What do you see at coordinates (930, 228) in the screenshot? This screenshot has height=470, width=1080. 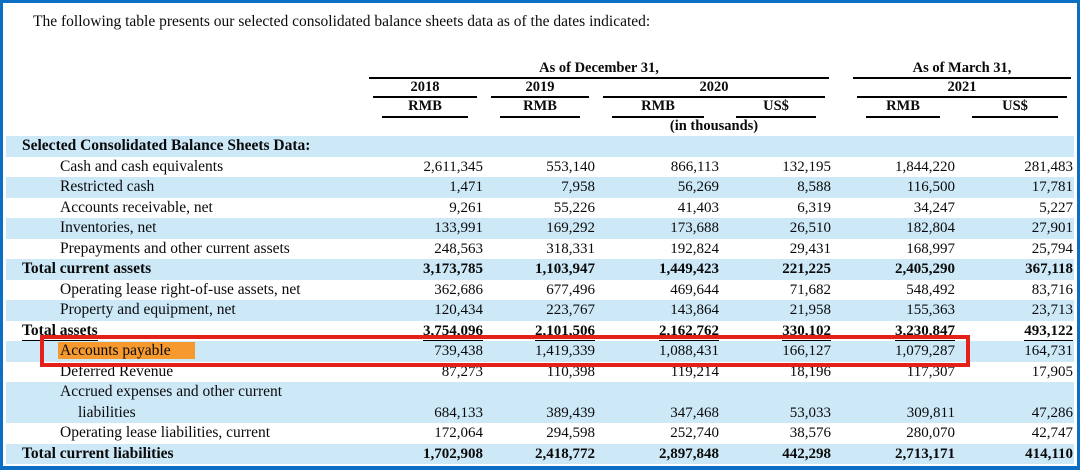 I see `cell-value: 182,804` at bounding box center [930, 228].